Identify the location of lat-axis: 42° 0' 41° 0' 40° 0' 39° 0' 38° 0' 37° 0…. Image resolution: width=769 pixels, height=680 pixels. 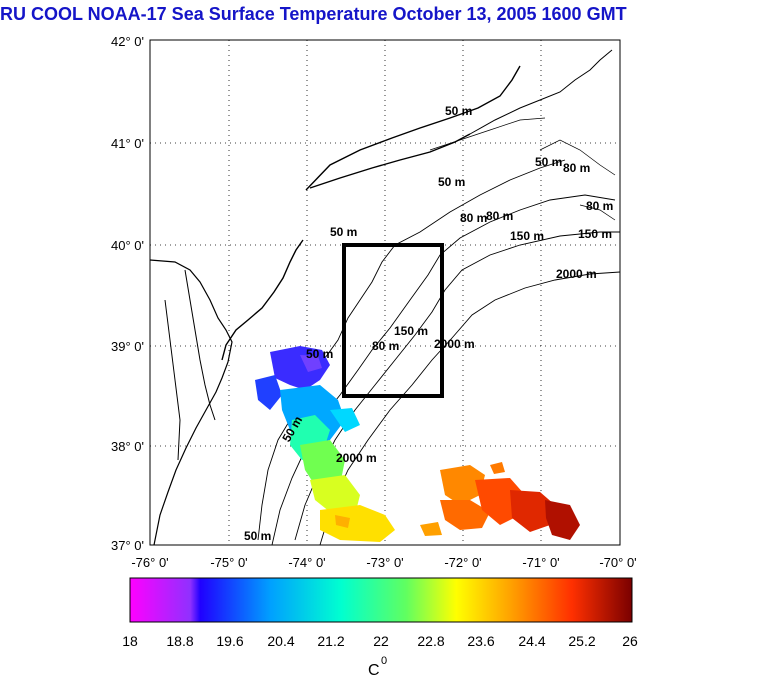
(127, 293).